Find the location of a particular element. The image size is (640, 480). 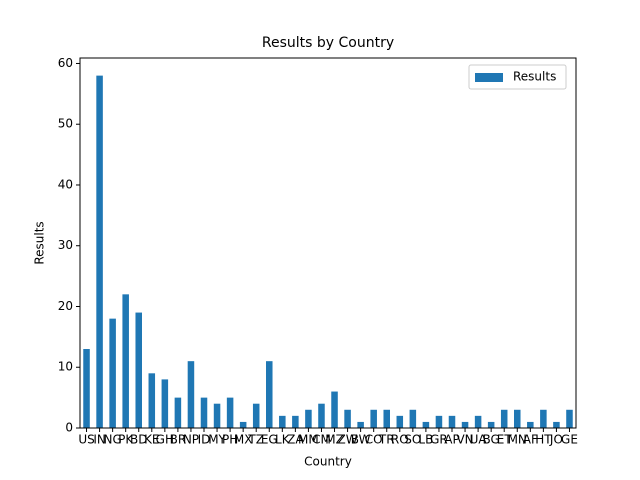

x-tick-label: IN is located at coordinates (99, 440).